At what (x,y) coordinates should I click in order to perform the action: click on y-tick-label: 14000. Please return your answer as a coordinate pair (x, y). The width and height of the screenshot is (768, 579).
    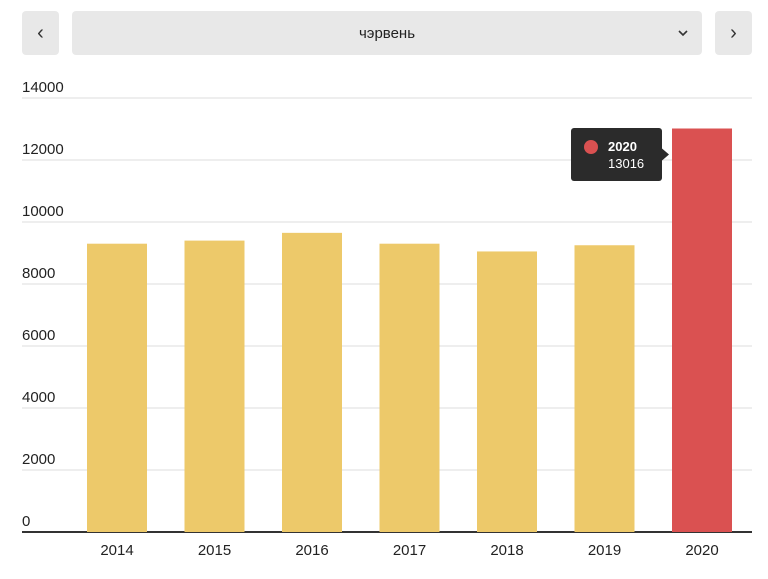
    Looking at the image, I should click on (43, 87).